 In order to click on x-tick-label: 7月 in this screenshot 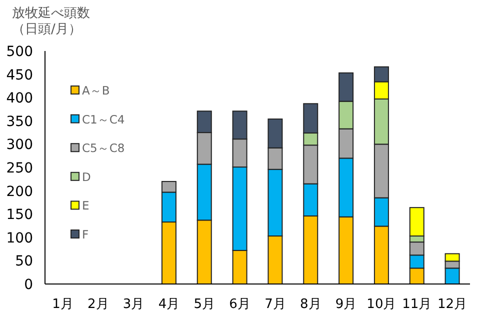, I will do `click(275, 304)`.